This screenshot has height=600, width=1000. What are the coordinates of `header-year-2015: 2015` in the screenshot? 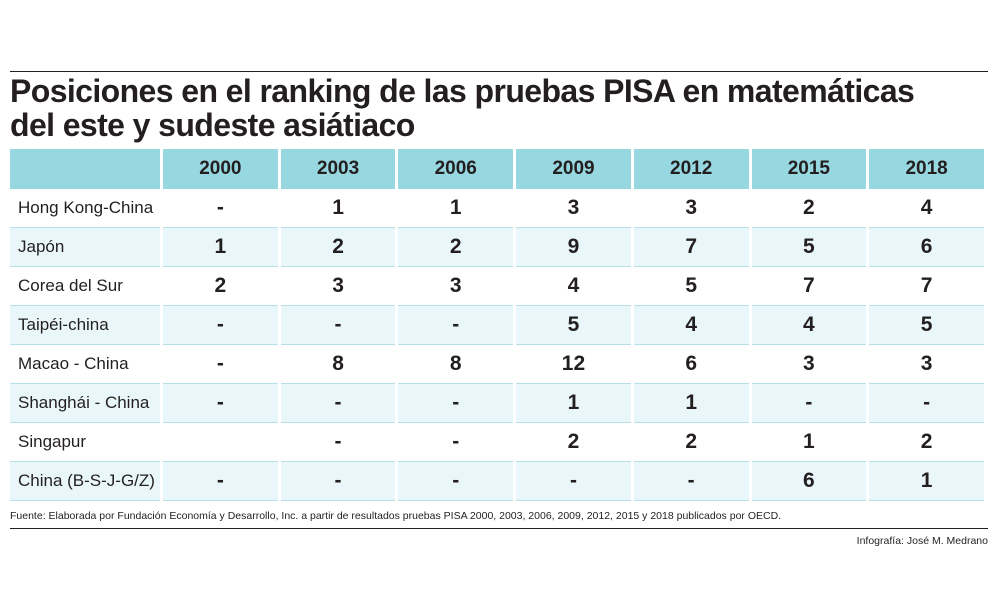 It's located at (809, 169).